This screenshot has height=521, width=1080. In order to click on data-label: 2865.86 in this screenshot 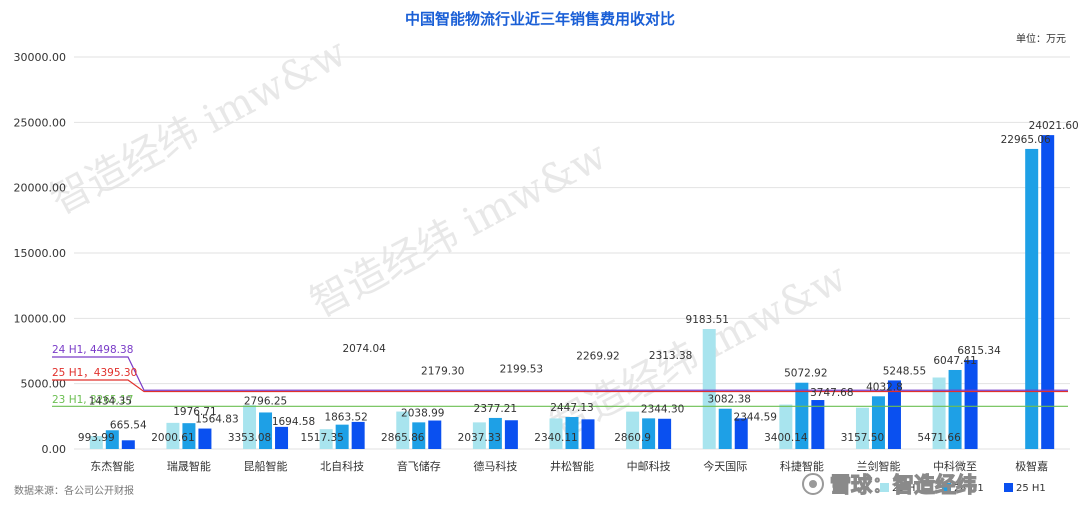, I will do `click(403, 438)`.